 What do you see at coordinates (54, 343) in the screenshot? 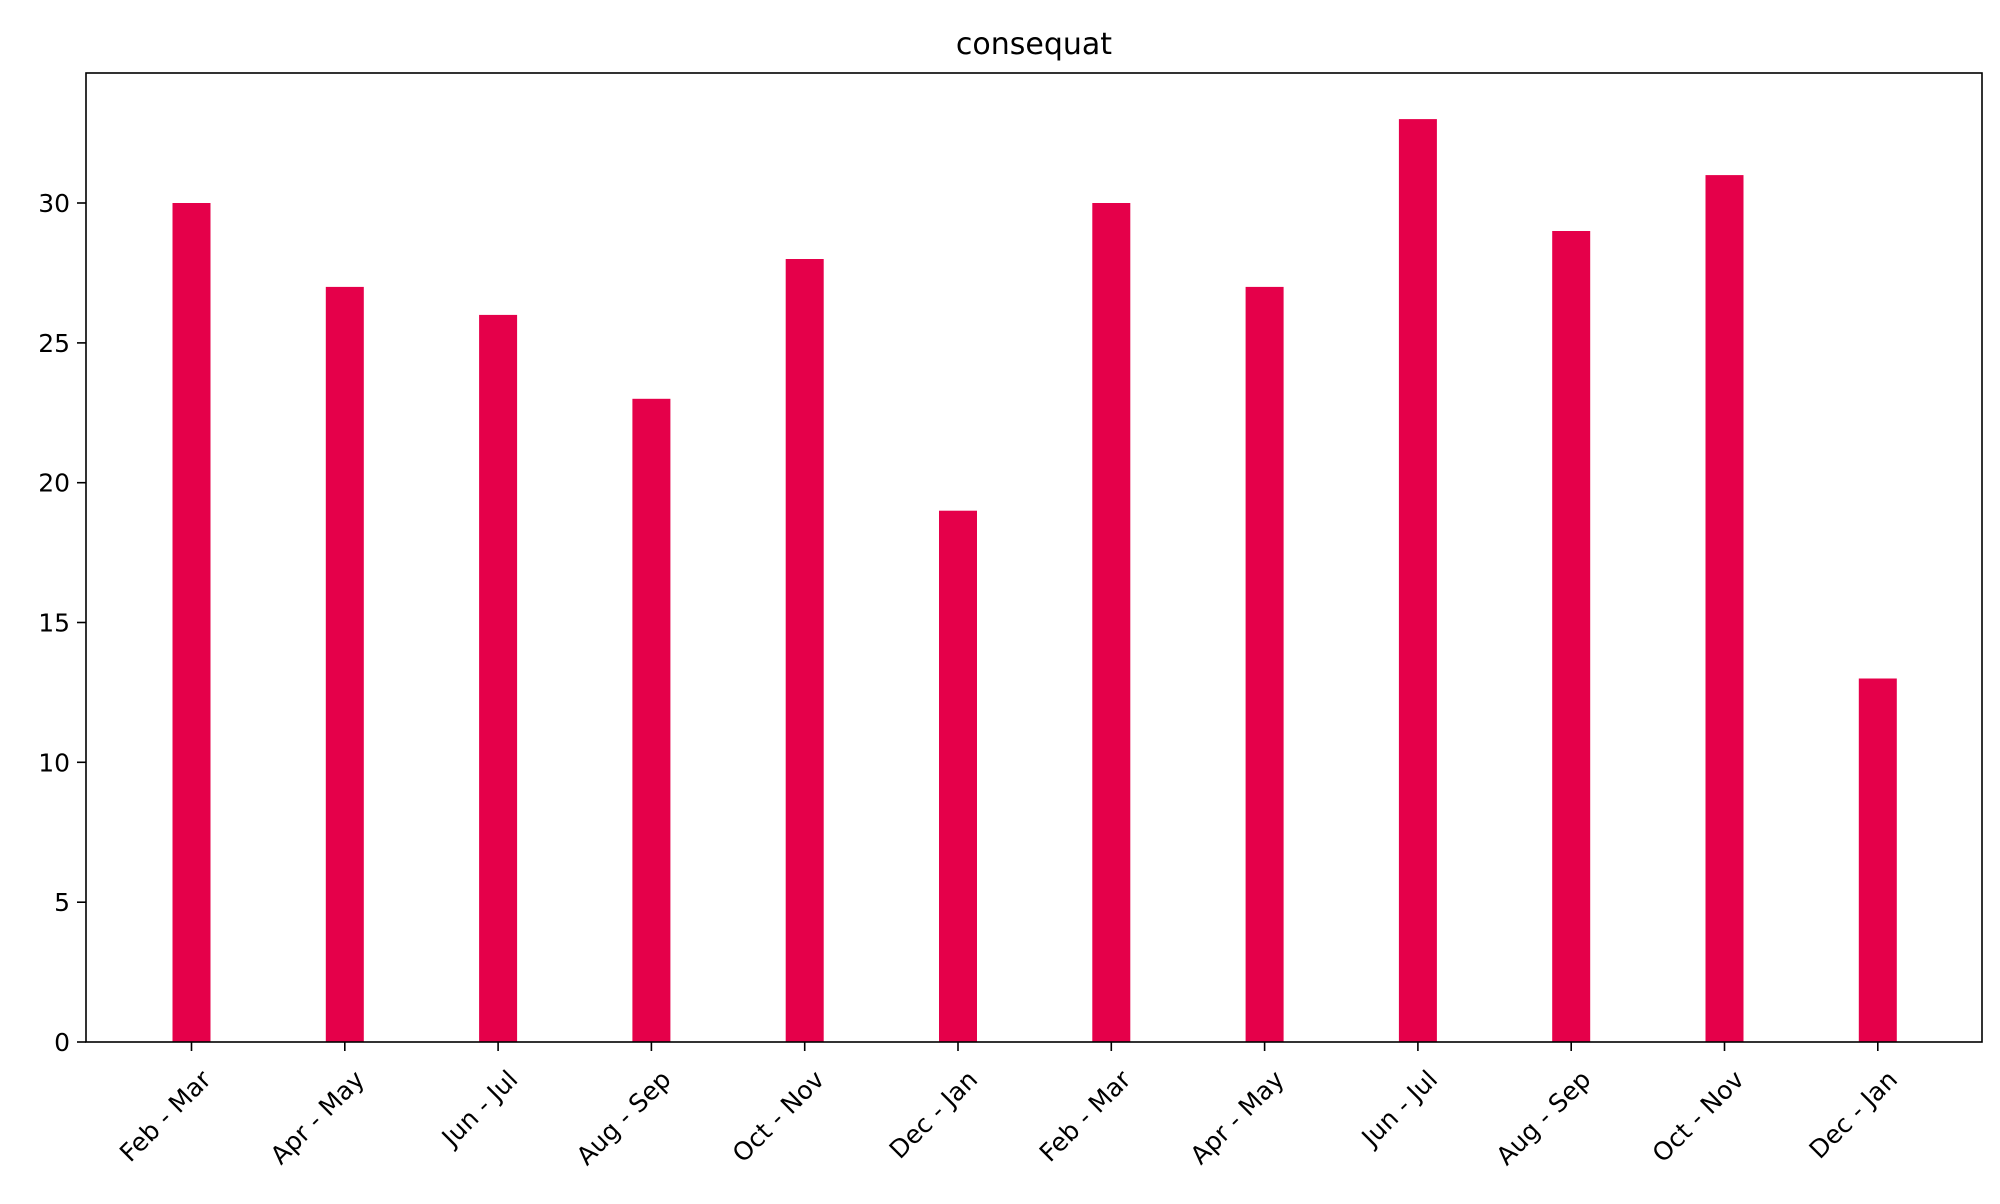
I see `y-tick-label: 25` at bounding box center [54, 343].